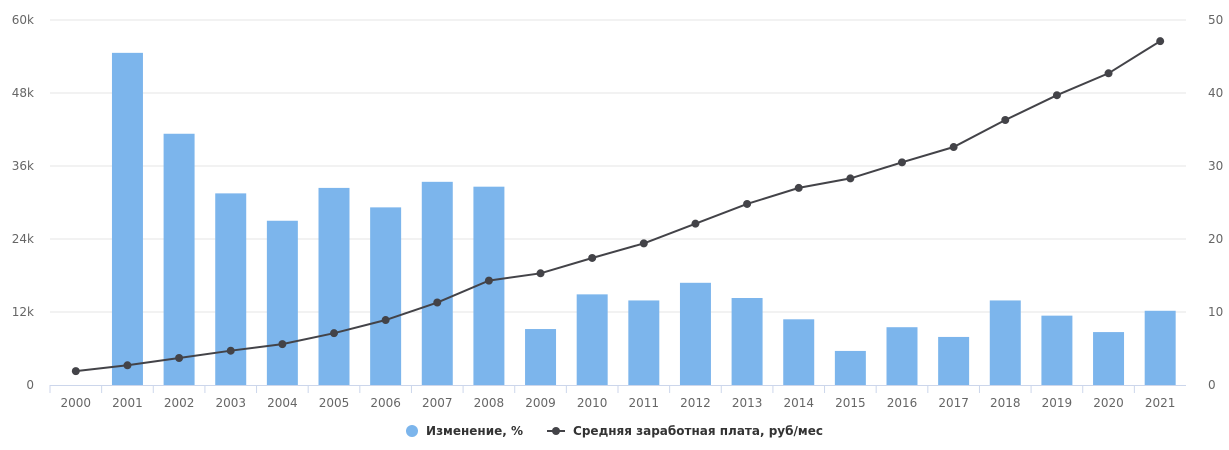  What do you see at coordinates (230, 350) in the screenshot?
I see `line-point-2003` at bounding box center [230, 350].